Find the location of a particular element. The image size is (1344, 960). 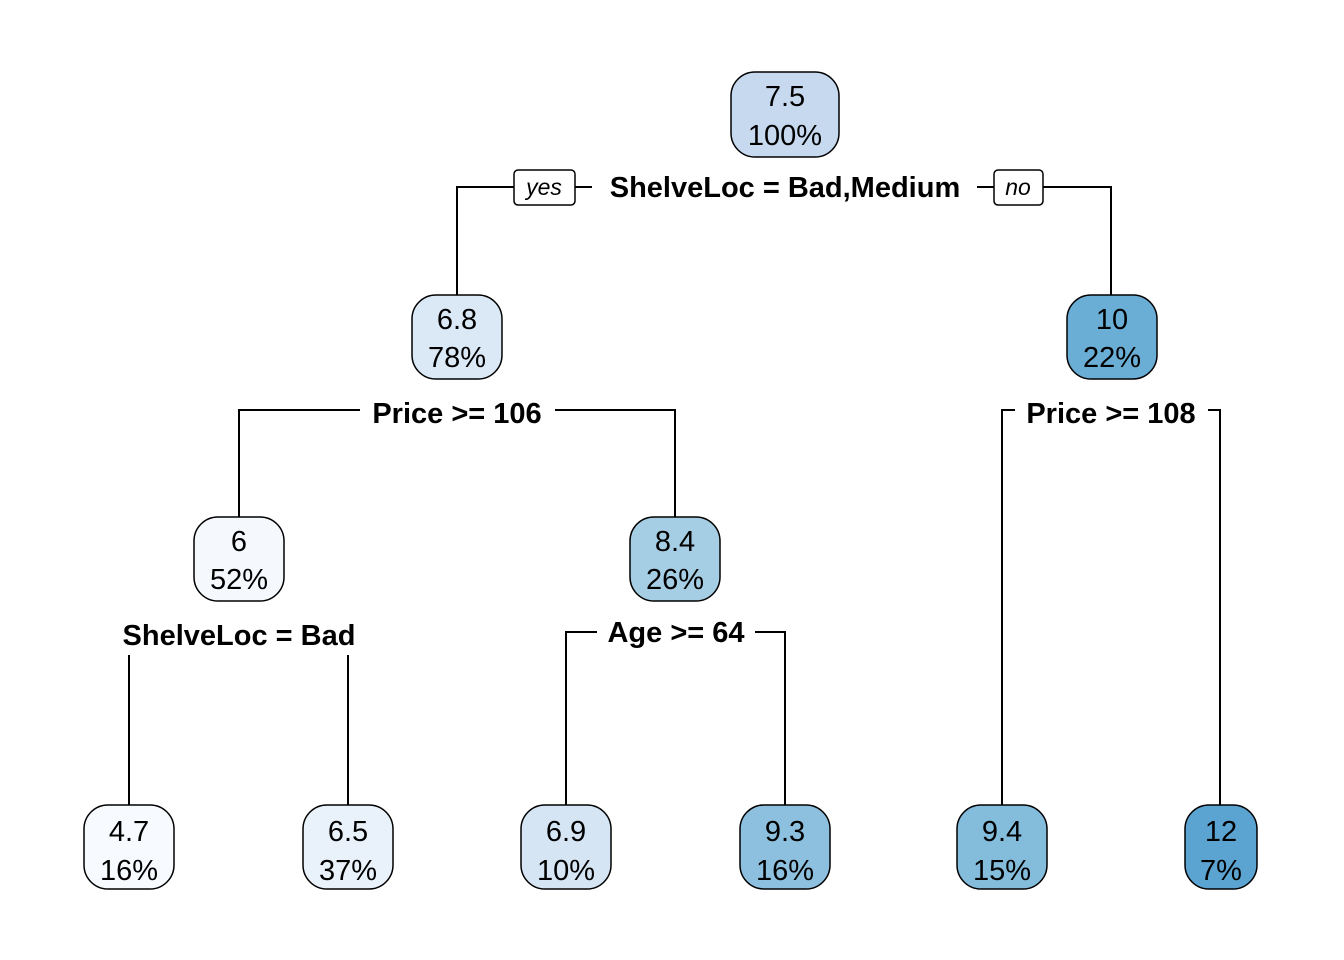

edge-lr-right is located at coordinates (770, 718).